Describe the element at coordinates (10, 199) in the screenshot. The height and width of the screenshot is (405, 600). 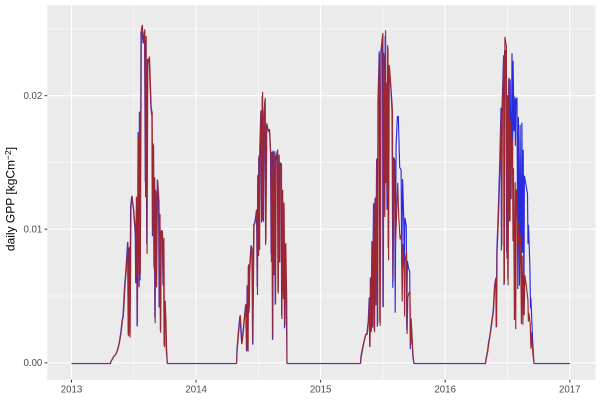
I see `svg-text: daily GPP [kgCm−2]` at that location.